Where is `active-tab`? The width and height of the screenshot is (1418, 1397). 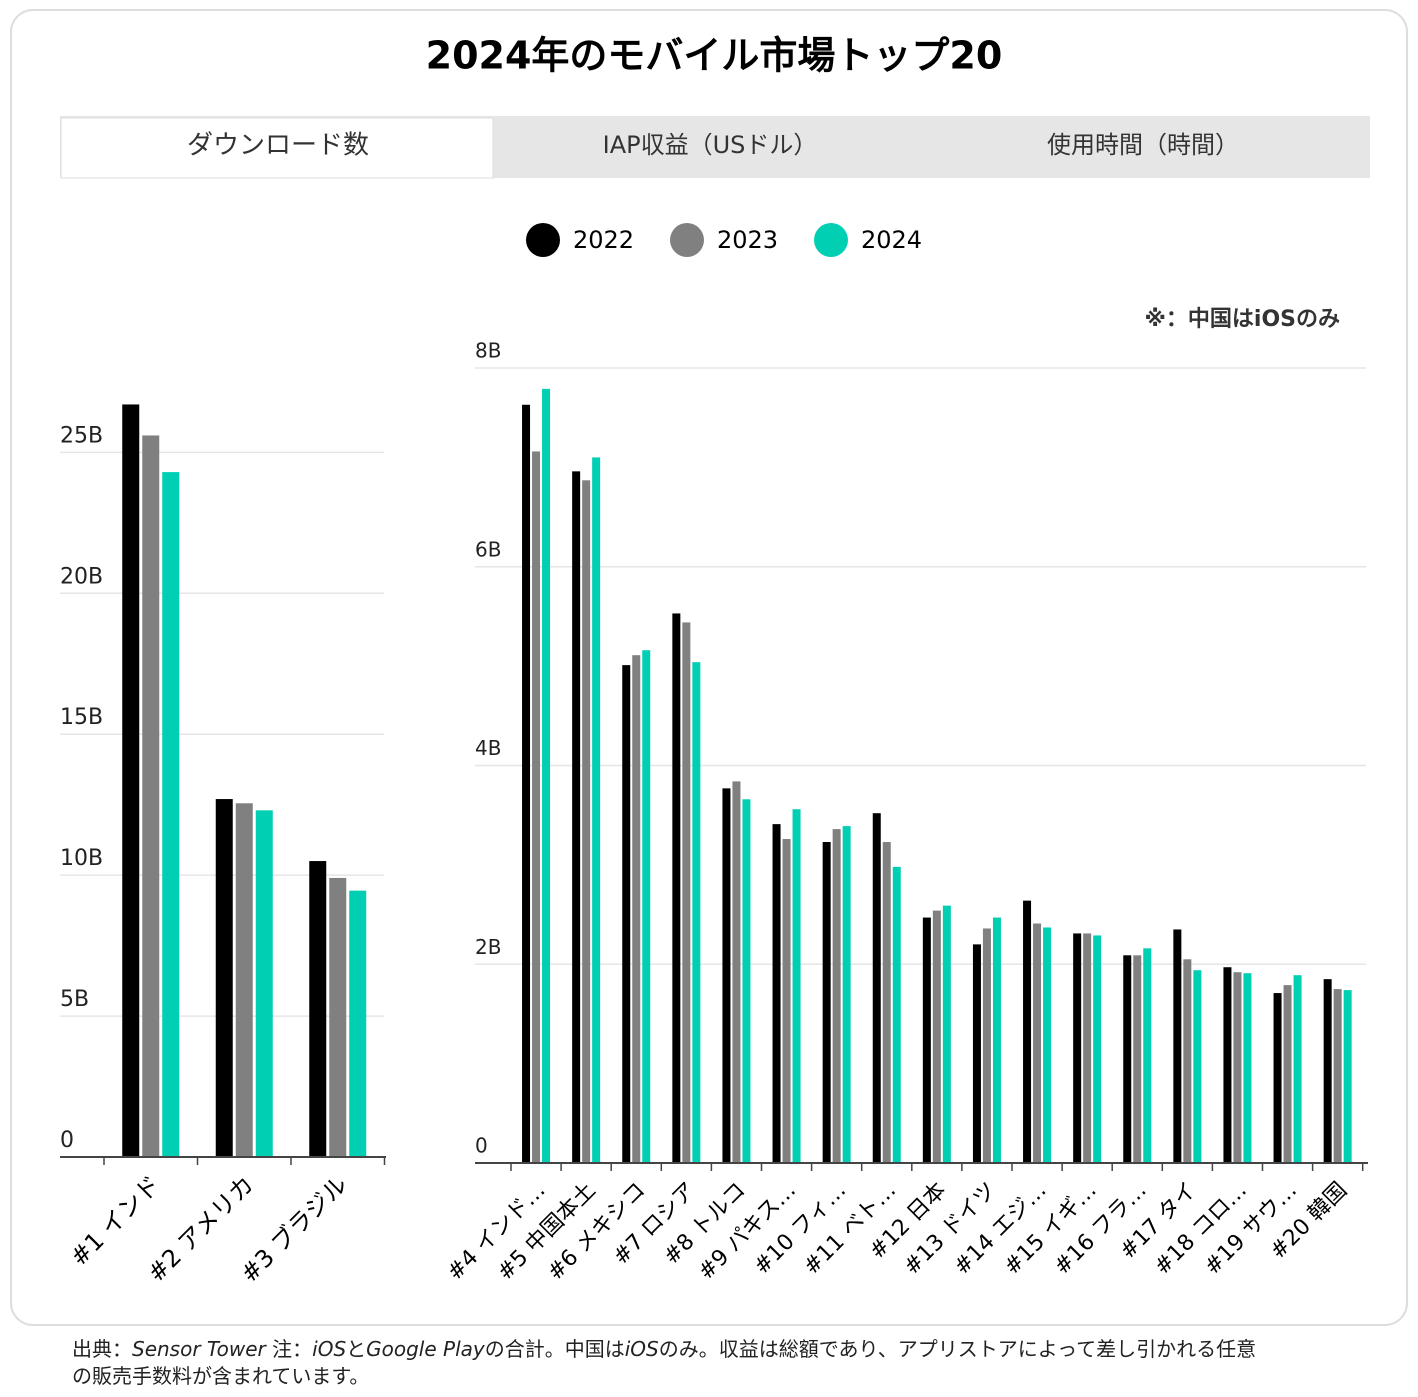 active-tab is located at coordinates (277, 148).